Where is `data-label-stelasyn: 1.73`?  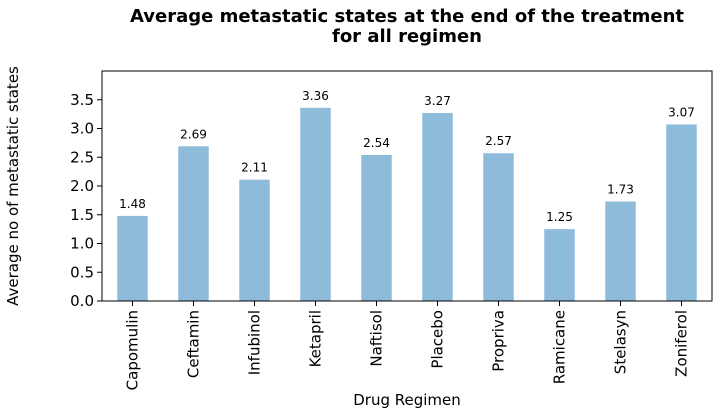 data-label-stelasyn: 1.73 is located at coordinates (620, 190).